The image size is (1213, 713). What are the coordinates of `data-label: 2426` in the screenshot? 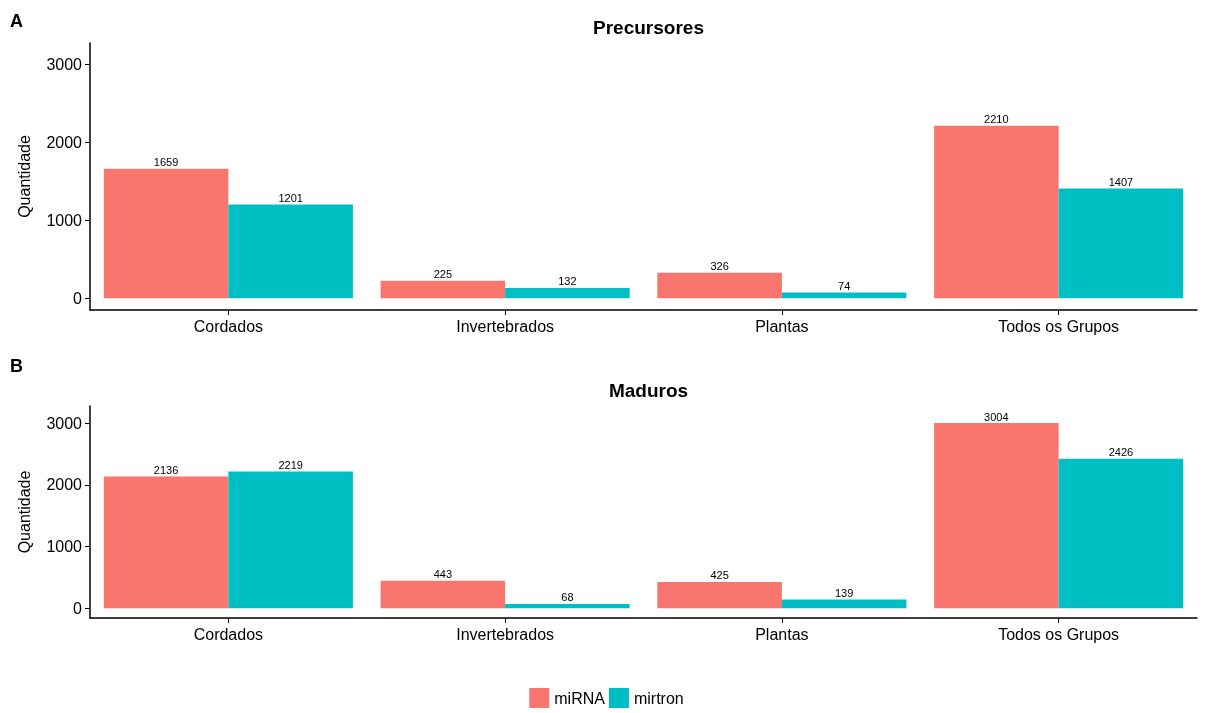 It's located at (1121, 452).